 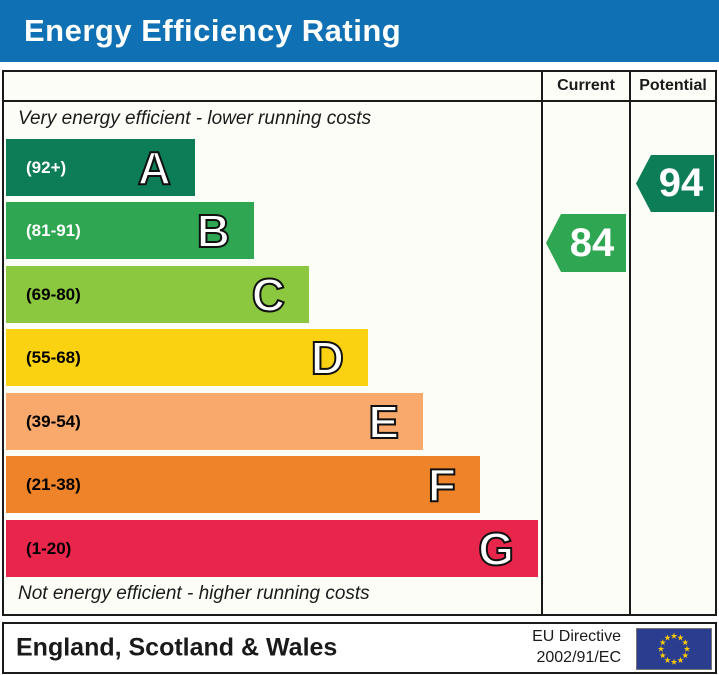 I want to click on column-header-current: Current, so click(x=586, y=85).